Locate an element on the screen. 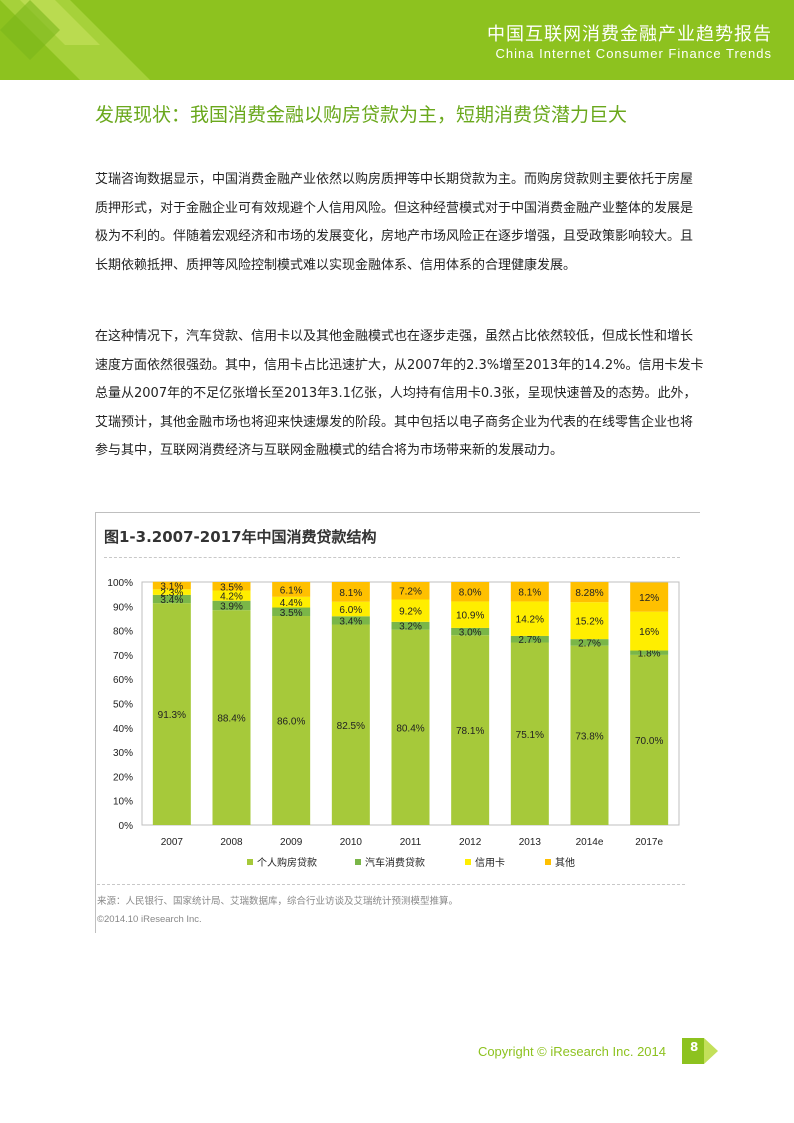  data-label: 7.2% is located at coordinates (410, 592).